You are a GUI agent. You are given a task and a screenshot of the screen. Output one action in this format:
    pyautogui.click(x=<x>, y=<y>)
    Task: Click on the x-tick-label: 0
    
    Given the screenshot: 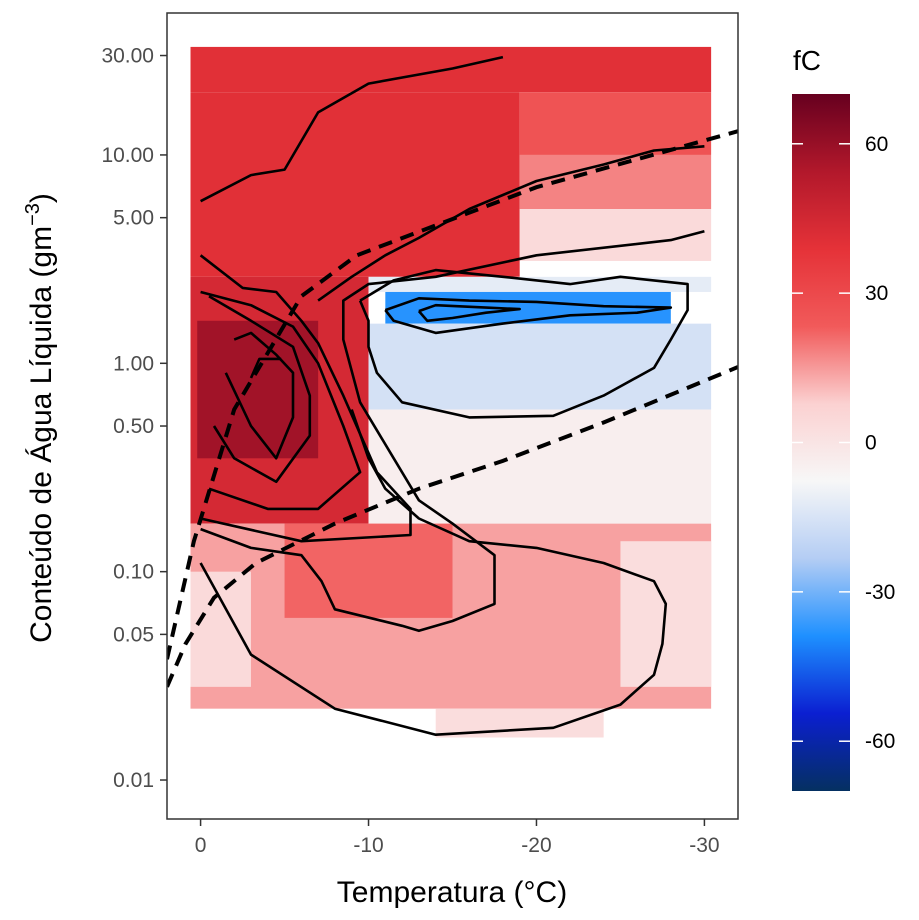 What is the action you would take?
    pyautogui.click(x=201, y=845)
    